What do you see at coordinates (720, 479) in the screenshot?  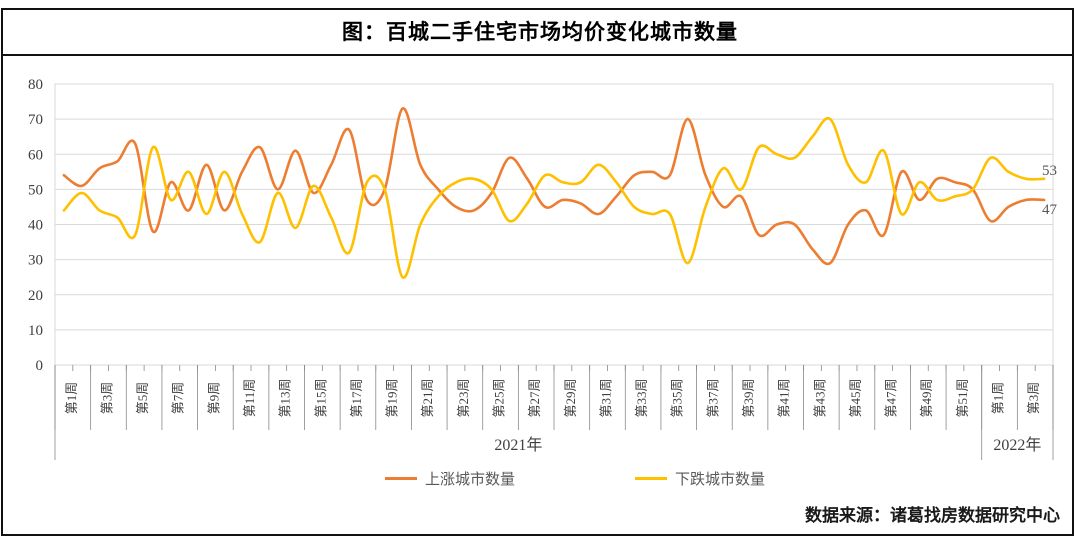 I see `legend-label-falling: 下跌城市数量` at bounding box center [720, 479].